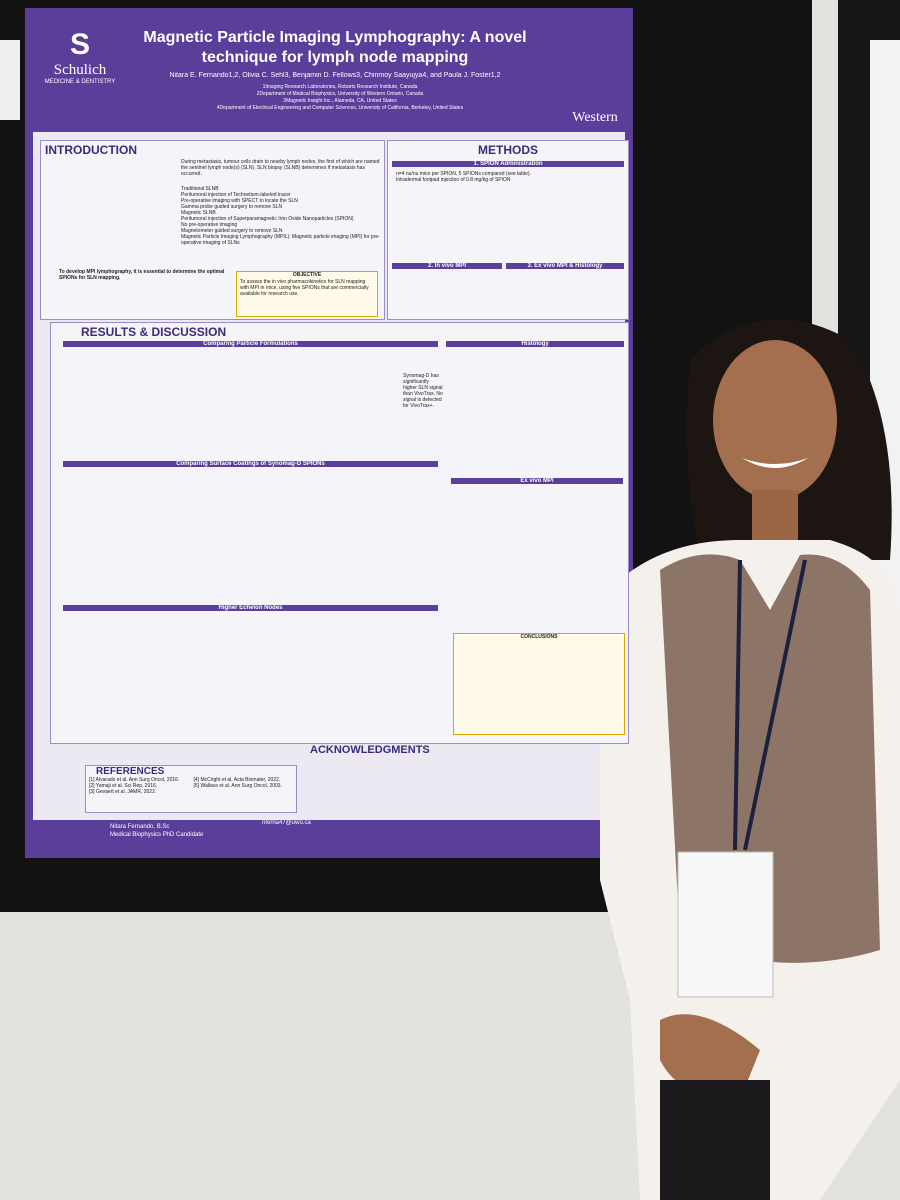  I want to click on conclusions: CONCLUSIONS, so click(539, 684).